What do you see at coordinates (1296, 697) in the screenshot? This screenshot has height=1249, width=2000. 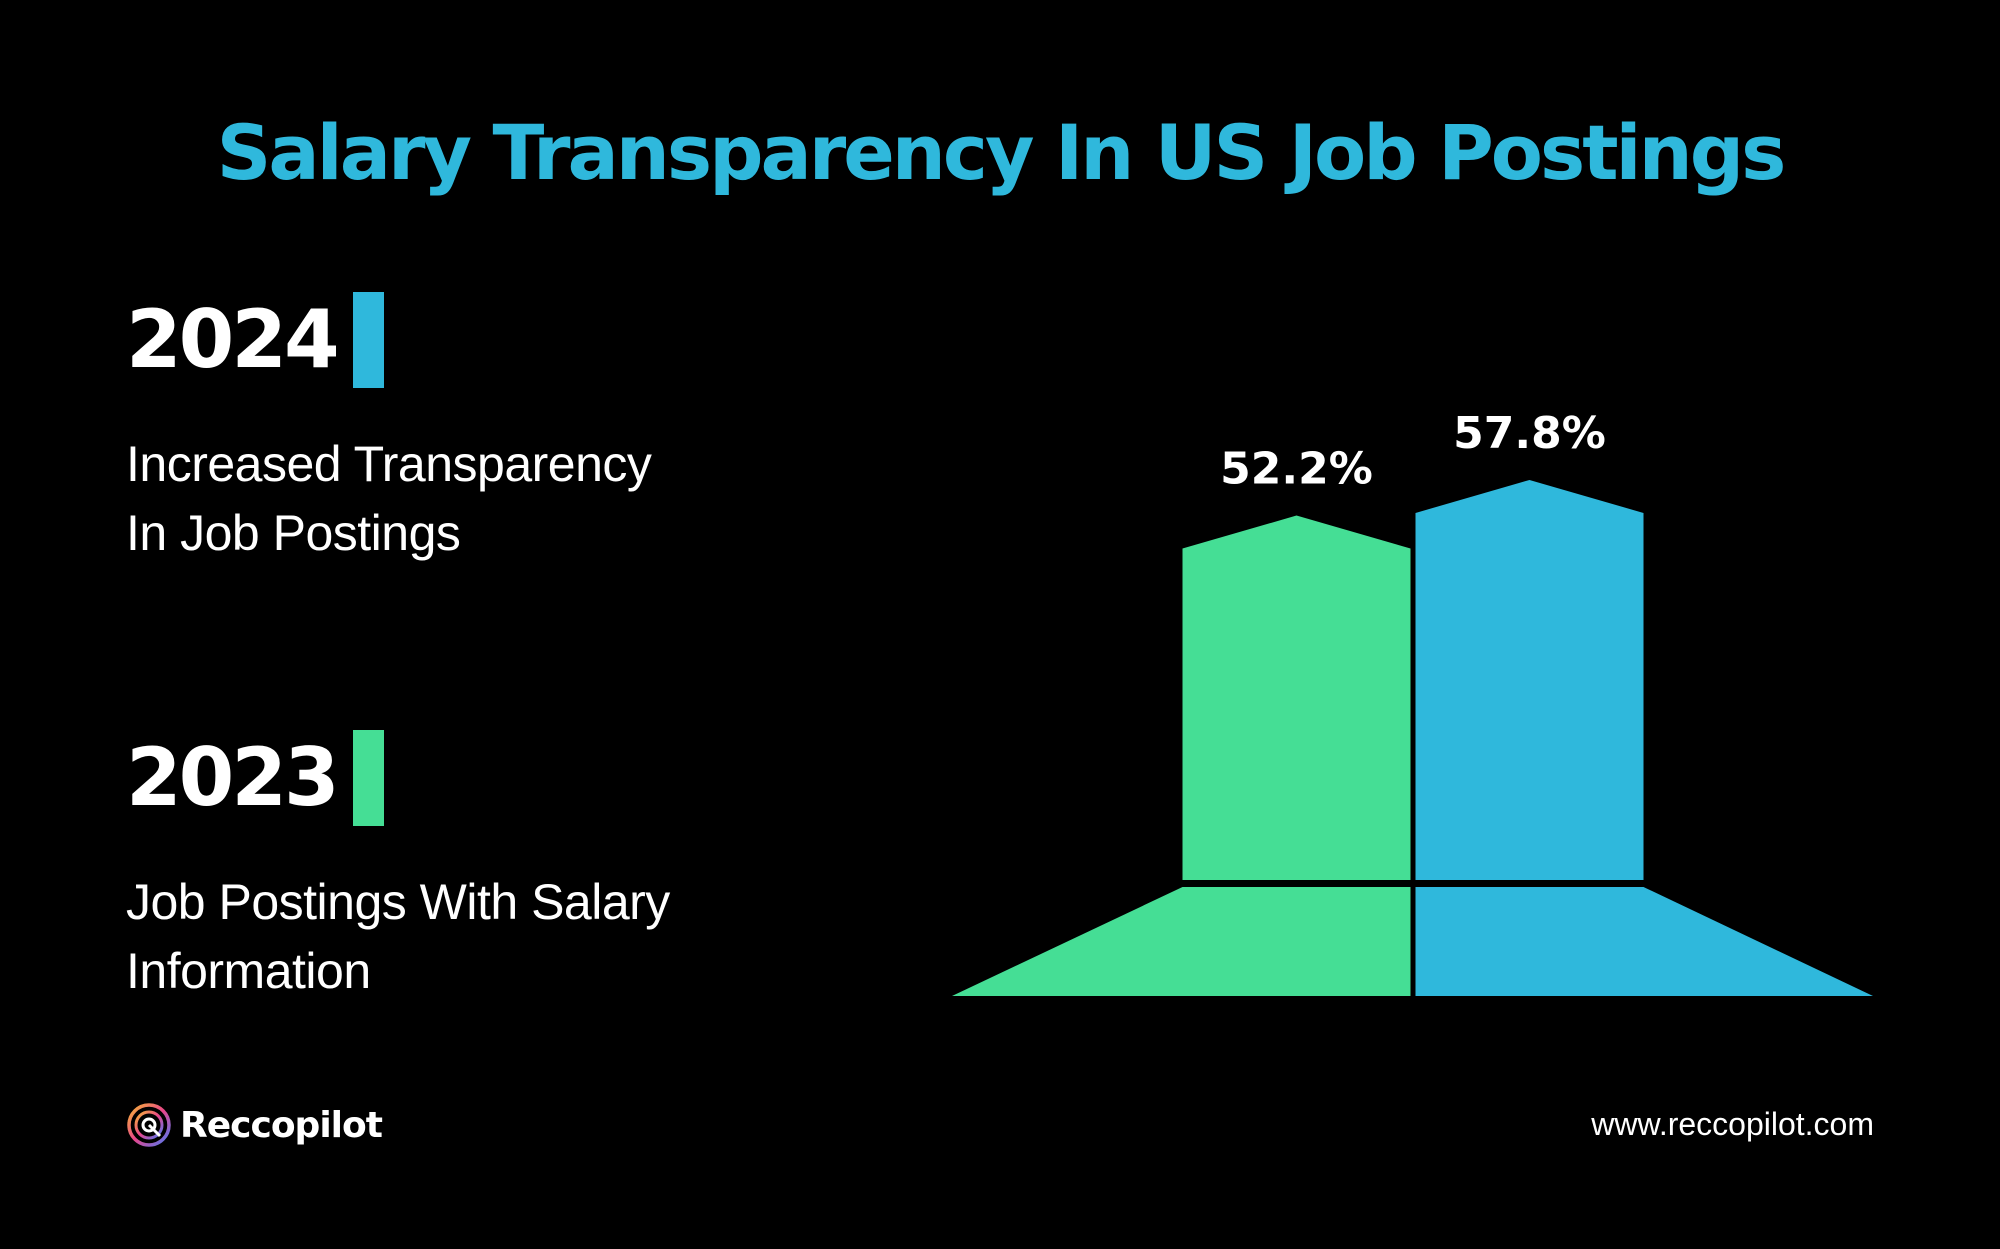 I see `bar-2023` at bounding box center [1296, 697].